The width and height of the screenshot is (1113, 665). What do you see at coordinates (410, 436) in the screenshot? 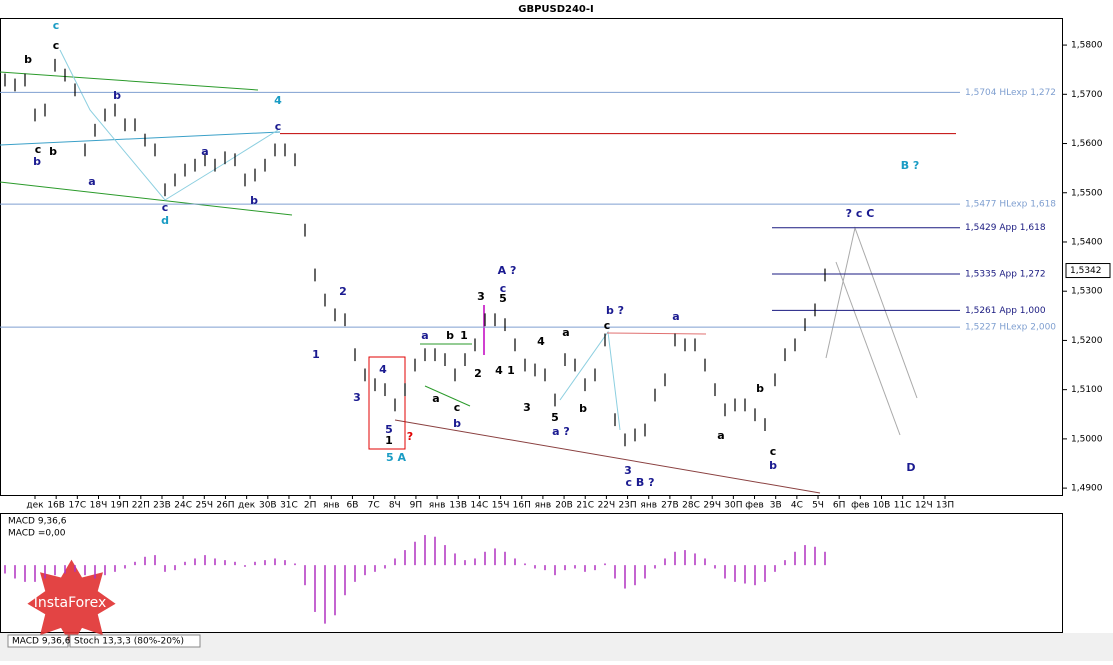
I see `wave-label: ?` at bounding box center [410, 436].